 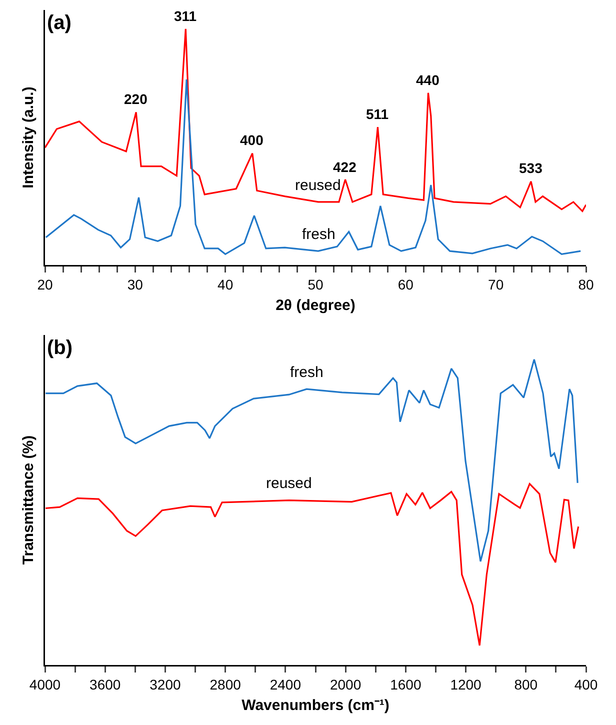 What do you see at coordinates (45, 284) in the screenshot?
I see `x-tick-label: 20` at bounding box center [45, 284].